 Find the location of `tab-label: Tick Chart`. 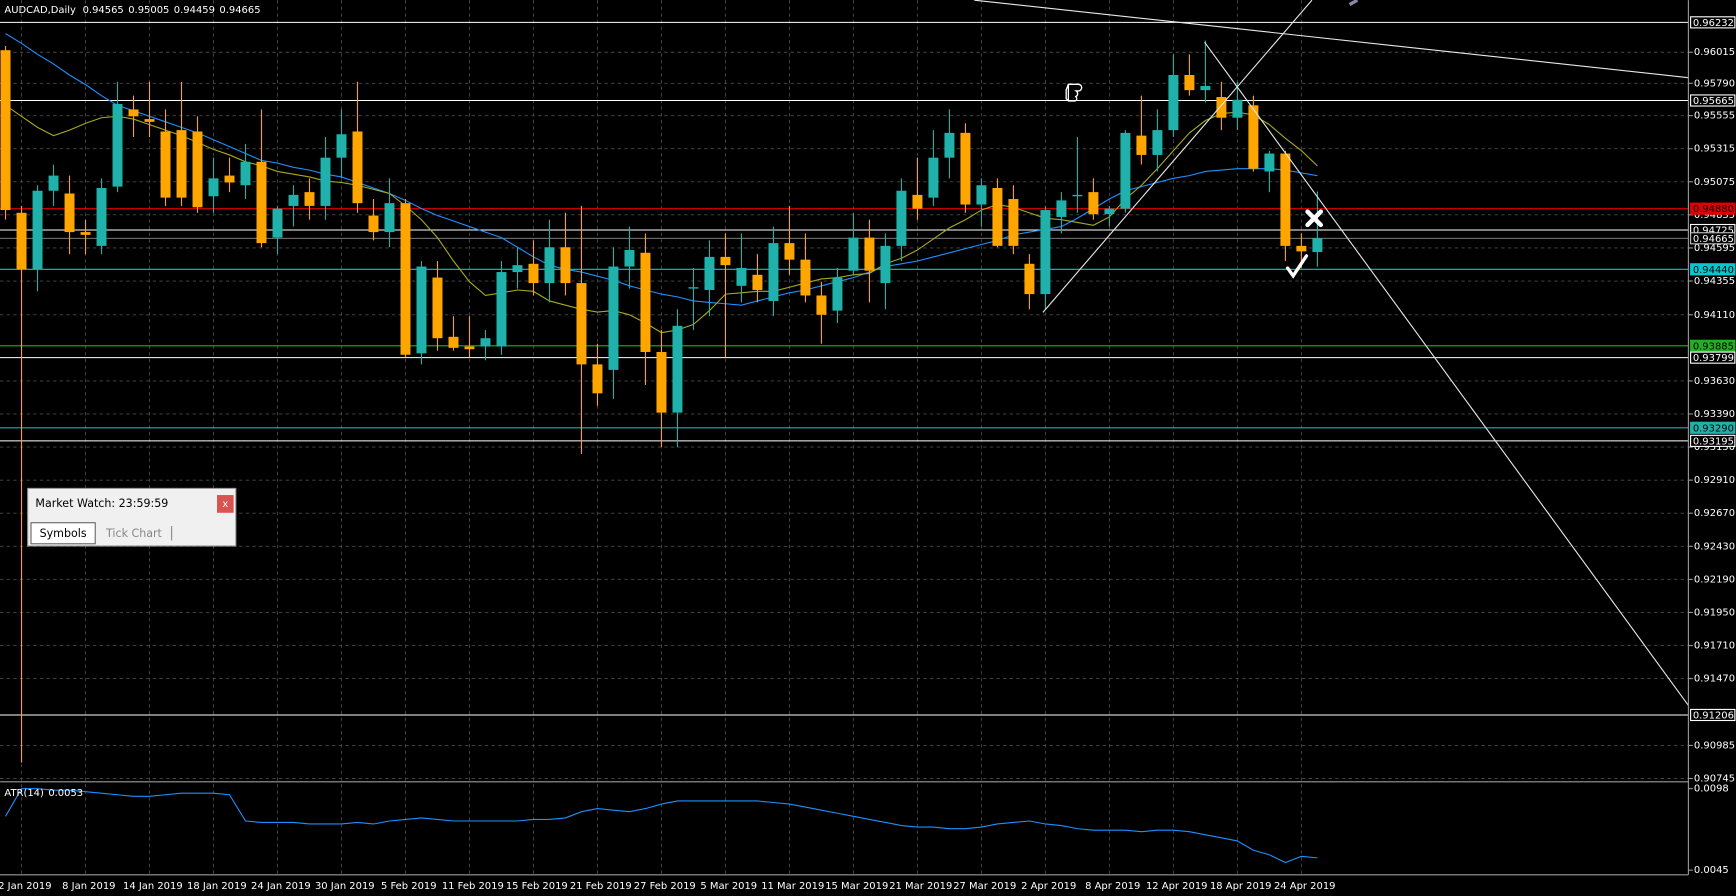

tab-label: Tick Chart is located at coordinates (134, 533).